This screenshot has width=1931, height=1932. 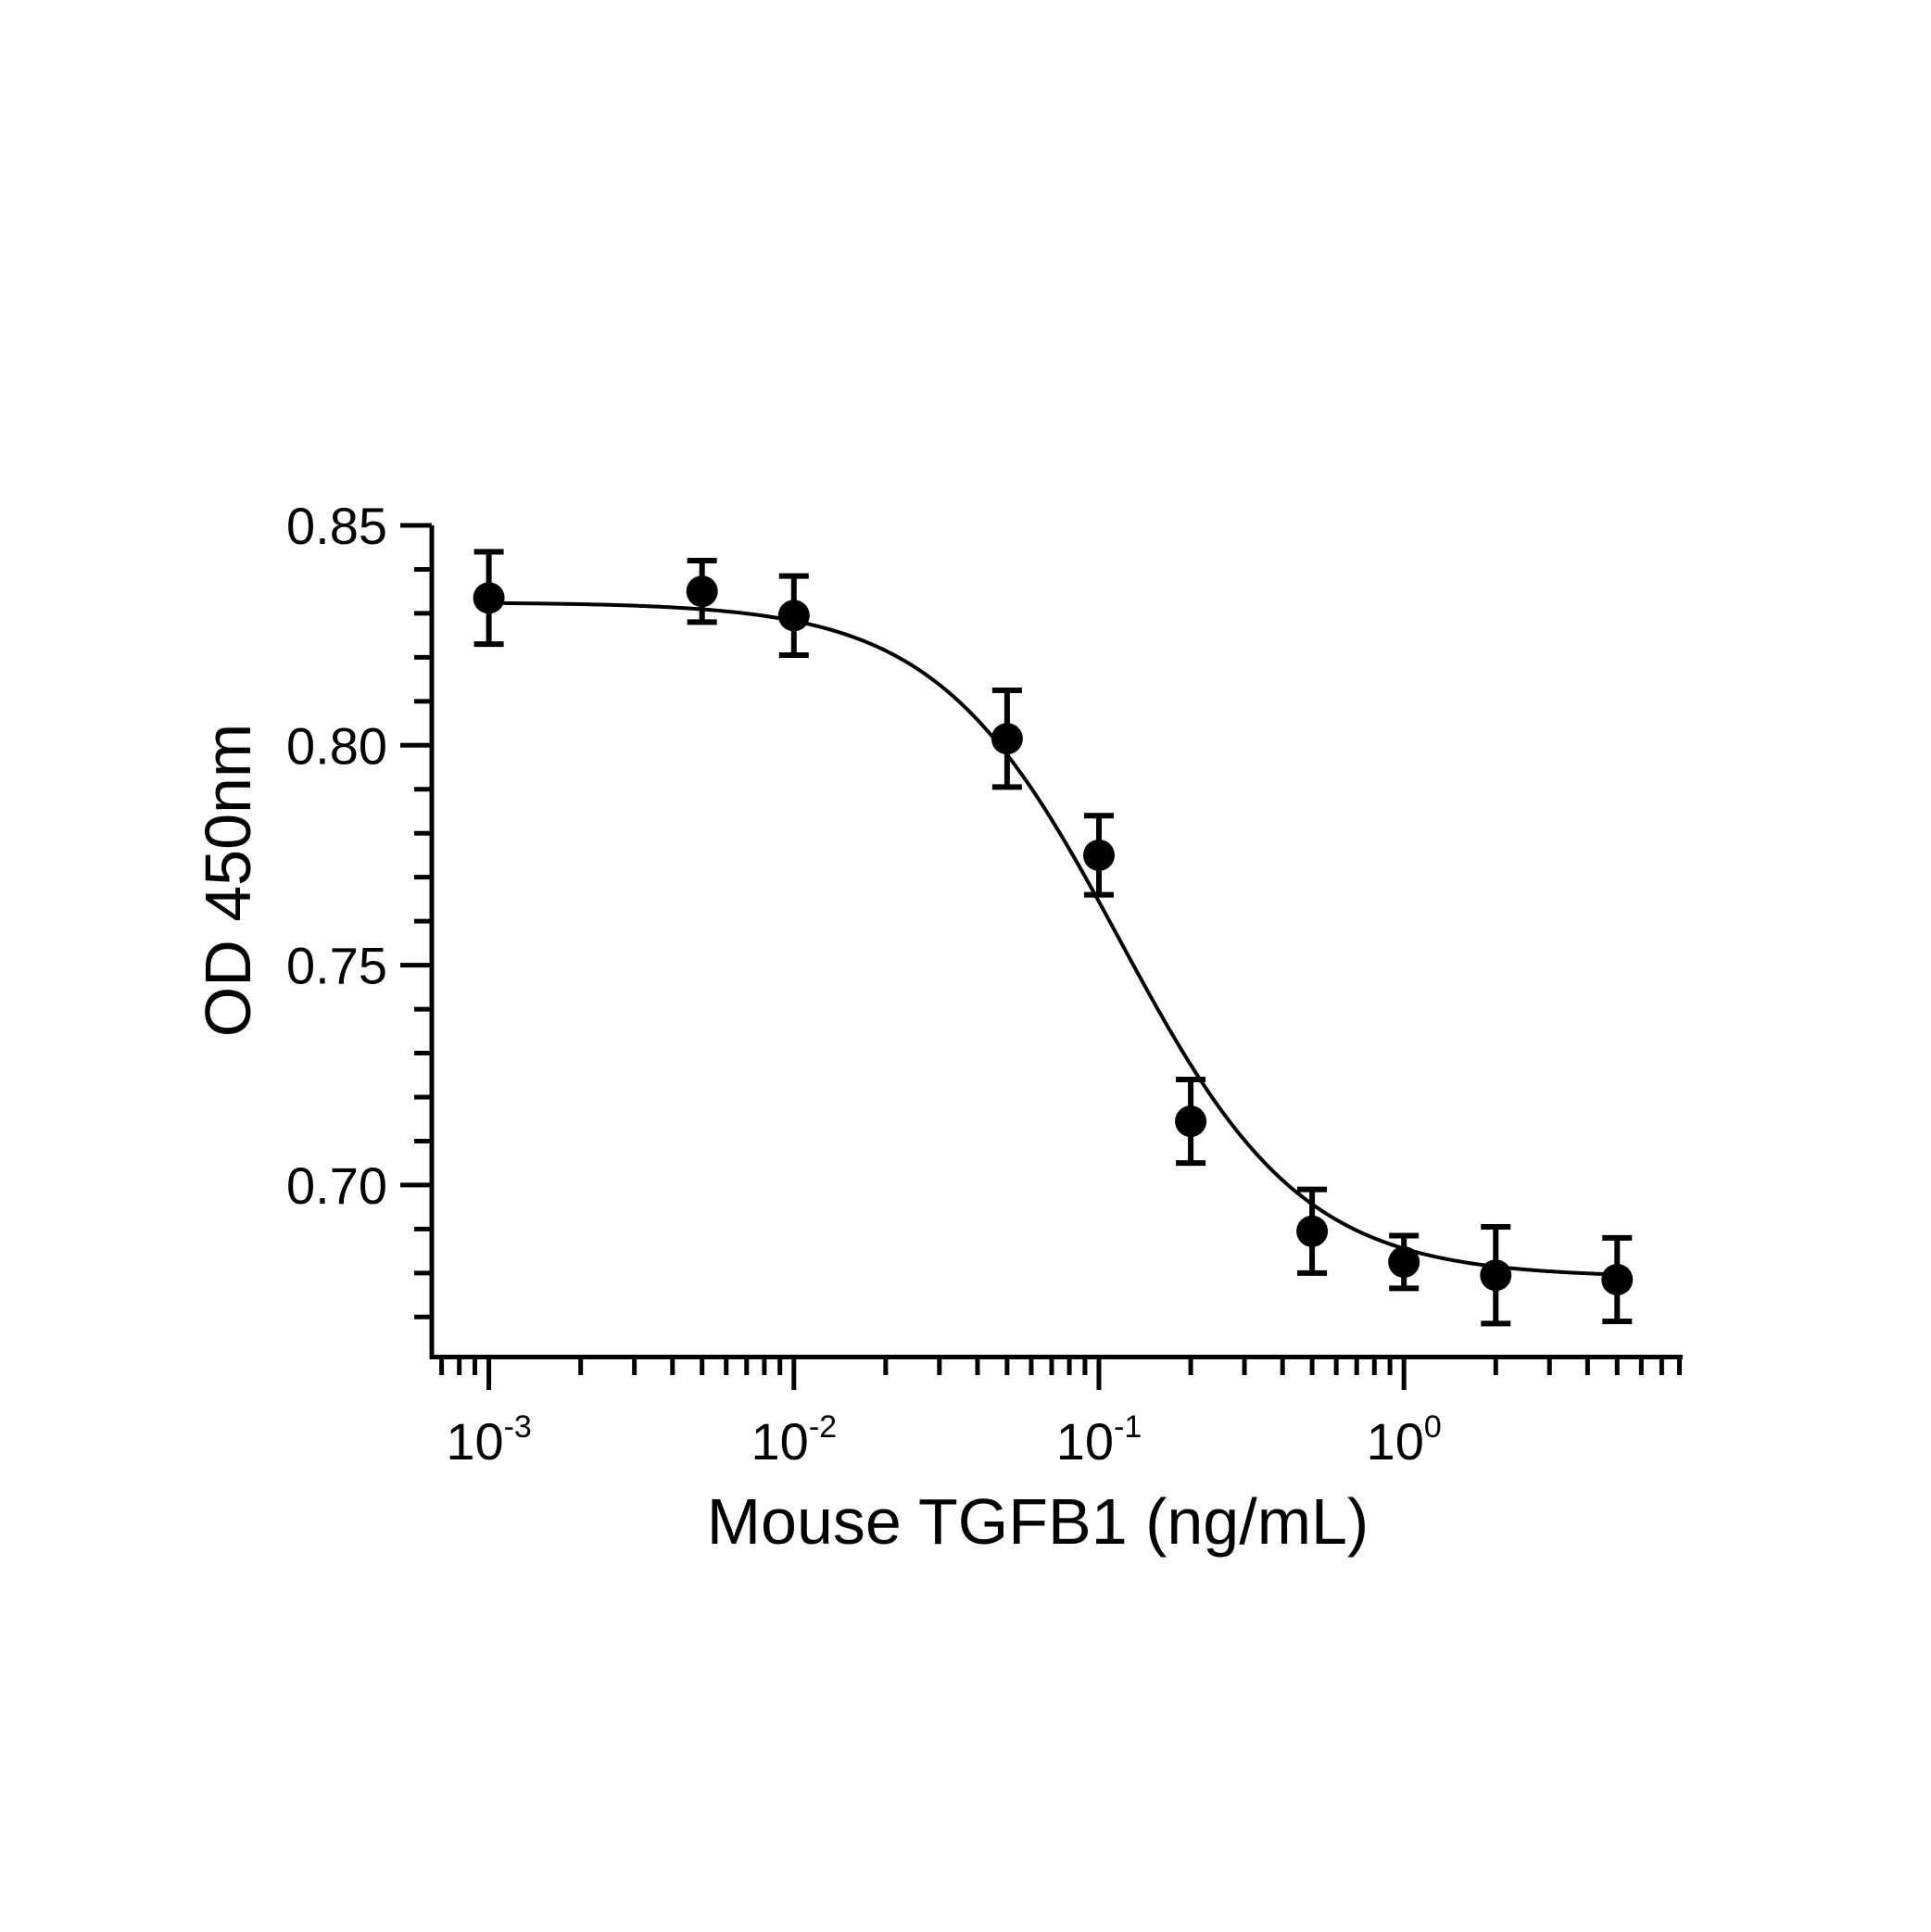 I want to click on y-ticks: 0.70 0.75 0.80 0.85, so click(x=359, y=909).